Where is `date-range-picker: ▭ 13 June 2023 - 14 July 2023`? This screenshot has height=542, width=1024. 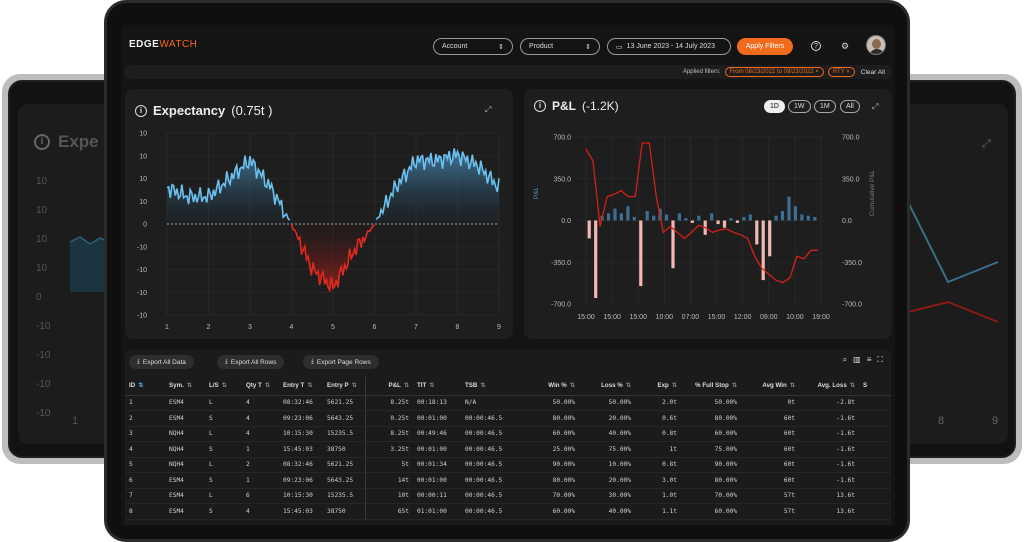 date-range-picker: ▭ 13 June 2023 - 14 July 2023 is located at coordinates (669, 46).